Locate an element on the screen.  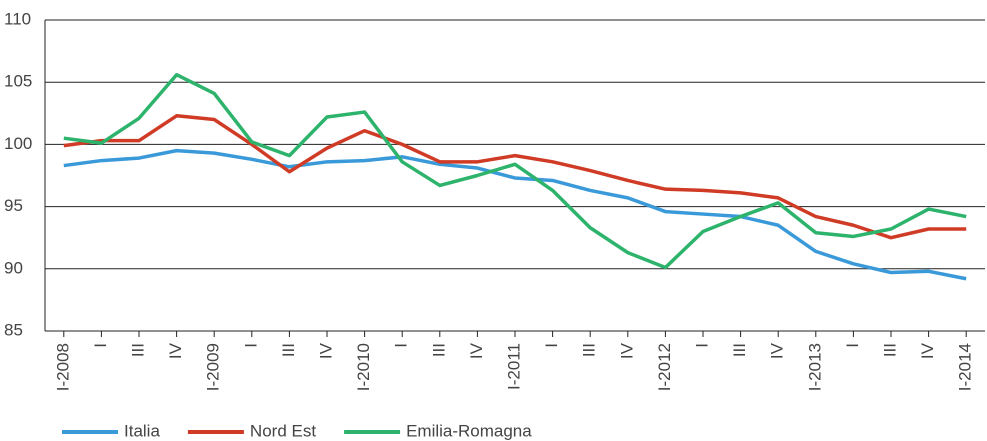
y-tick-label: 100 is located at coordinates (18, 143).